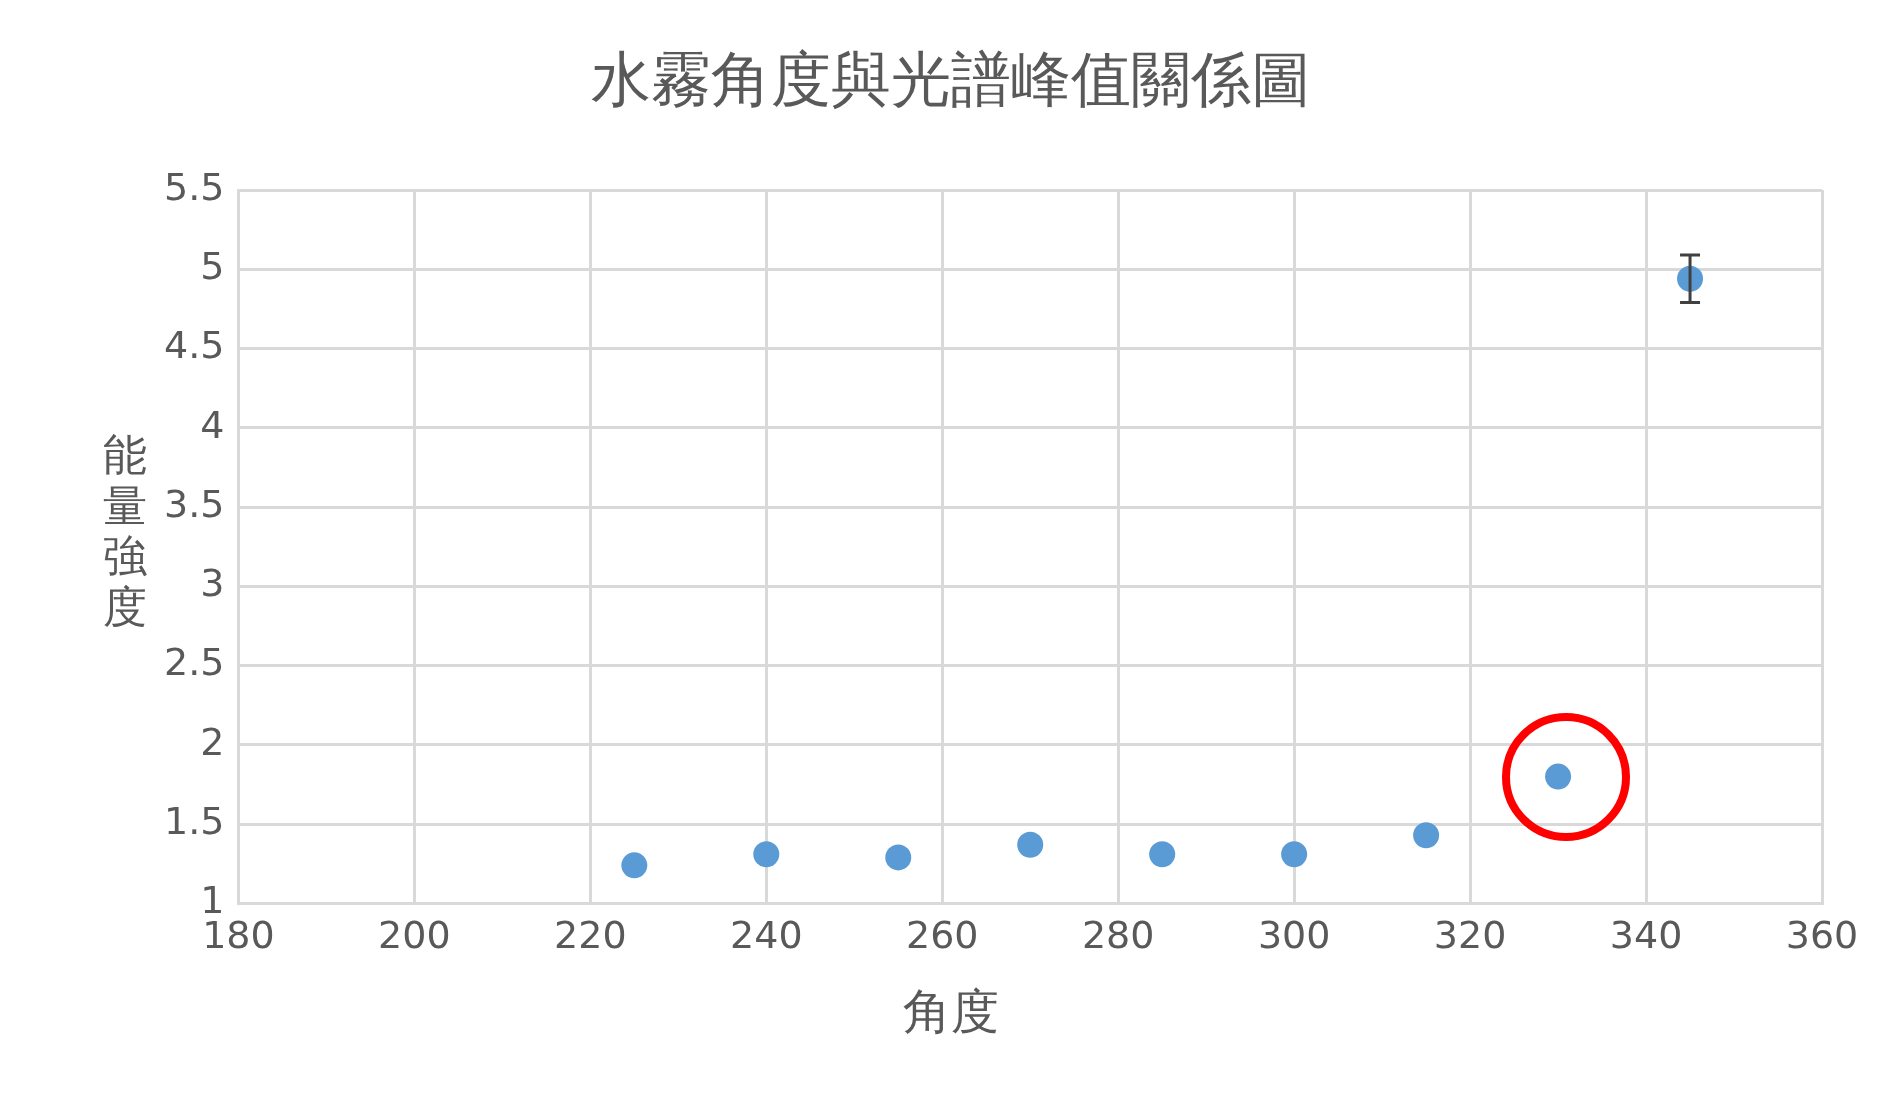  I want to click on y-tick-label: 4, so click(212, 424).